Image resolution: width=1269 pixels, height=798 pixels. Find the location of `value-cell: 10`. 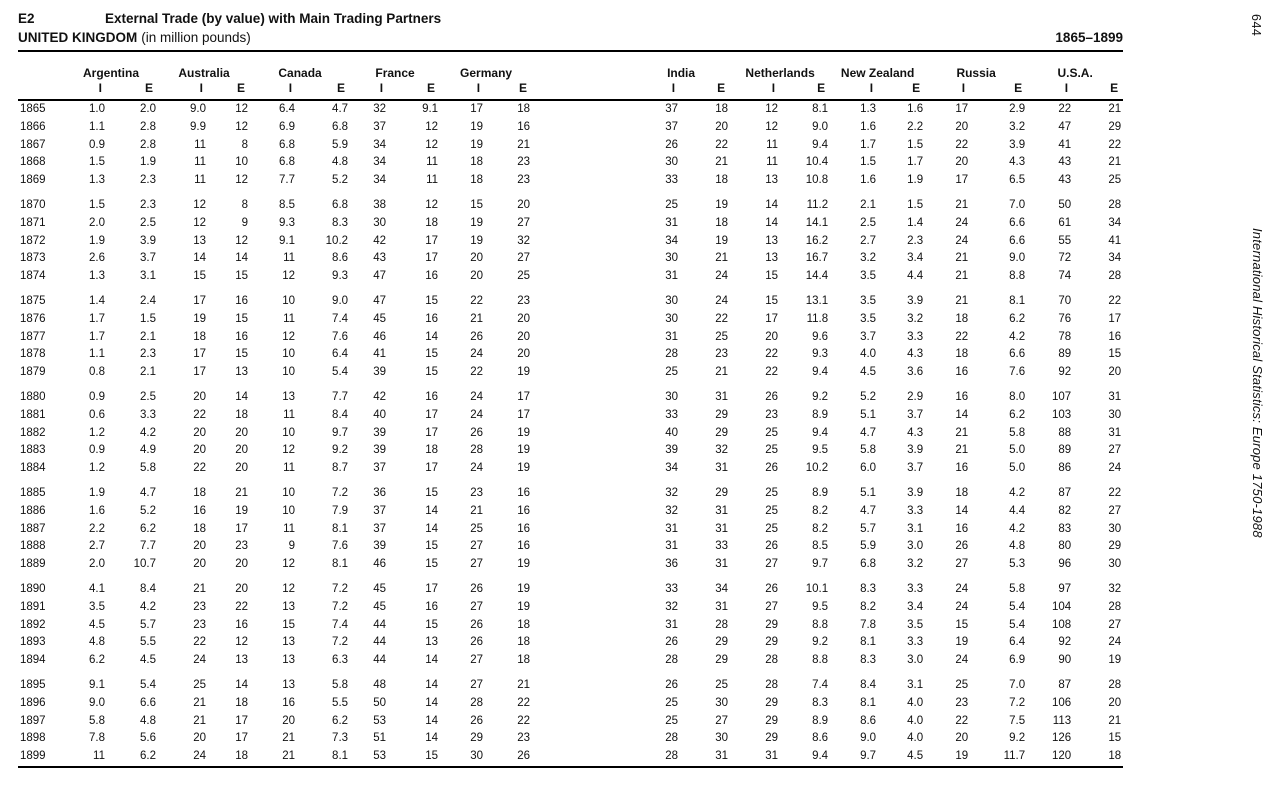

value-cell: 10 is located at coordinates (289, 300).